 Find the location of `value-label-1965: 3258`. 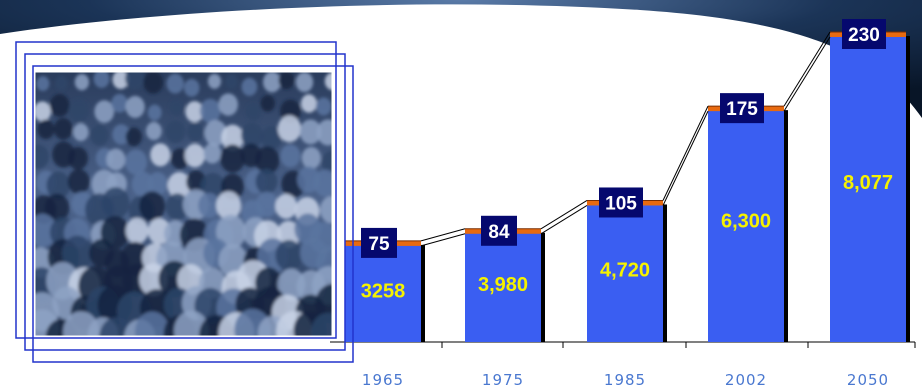

value-label-1965: 3258 is located at coordinates (383, 291).